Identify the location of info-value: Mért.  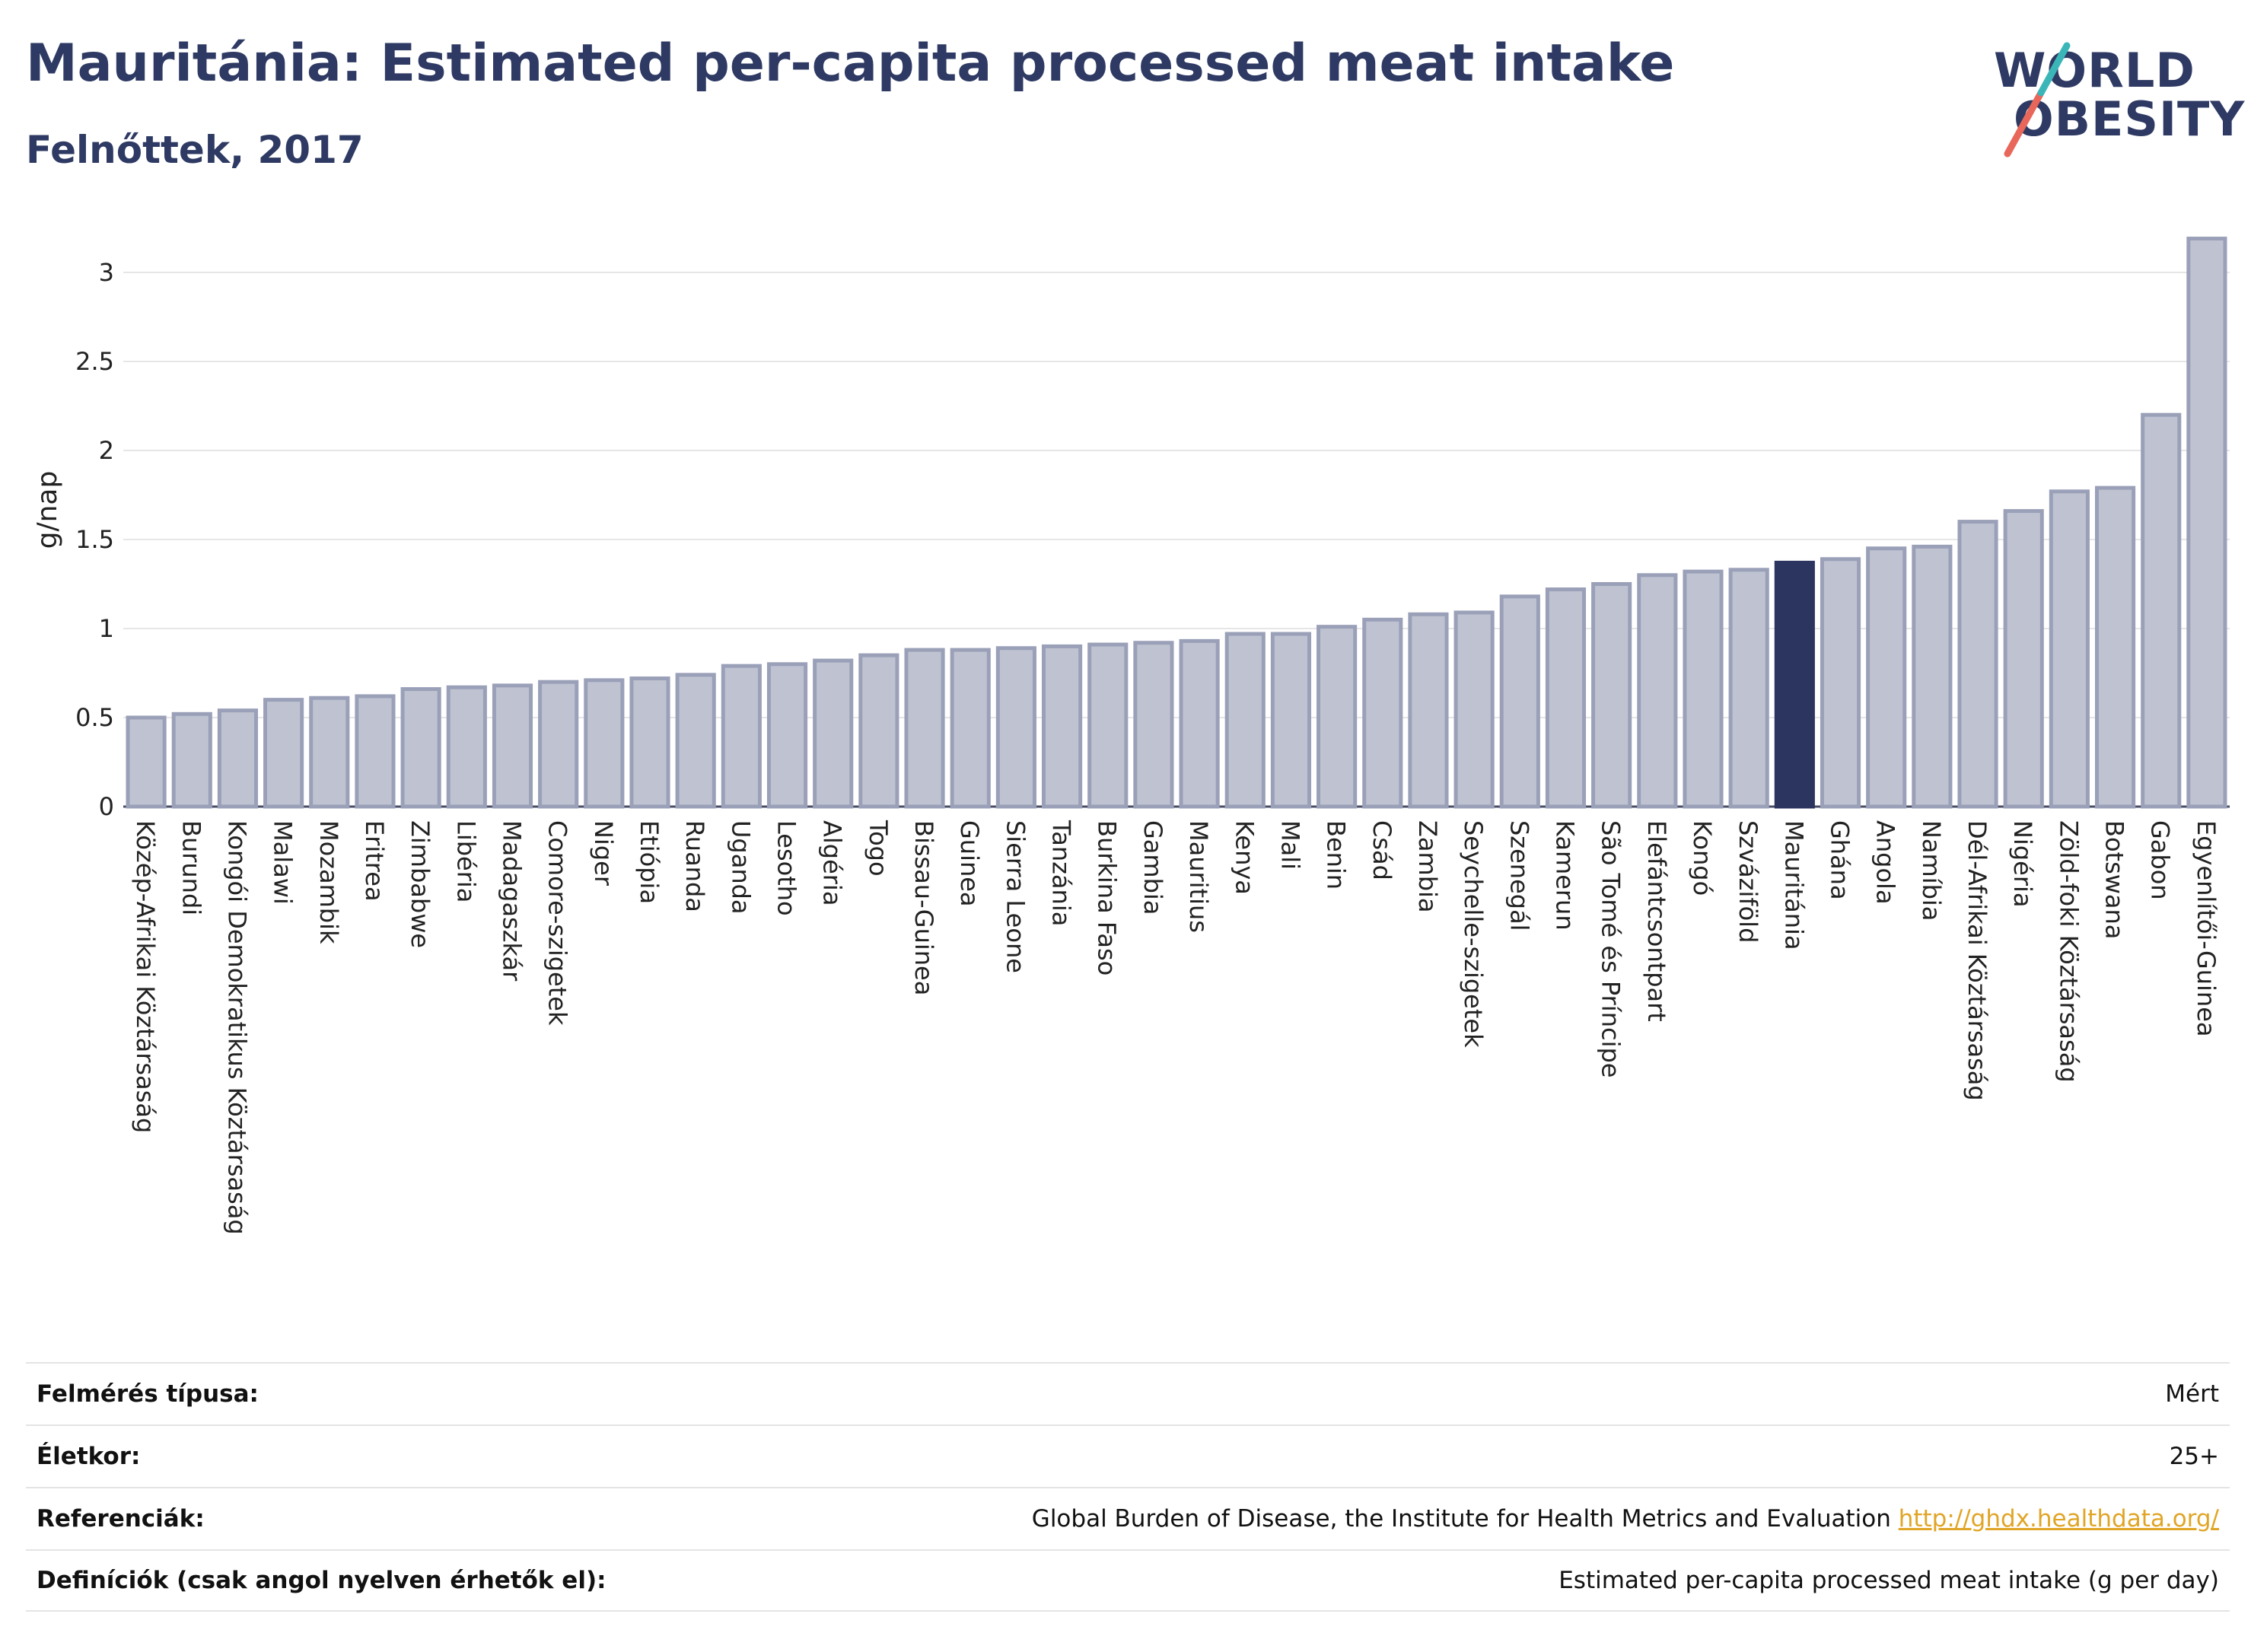
(2192, 1394).